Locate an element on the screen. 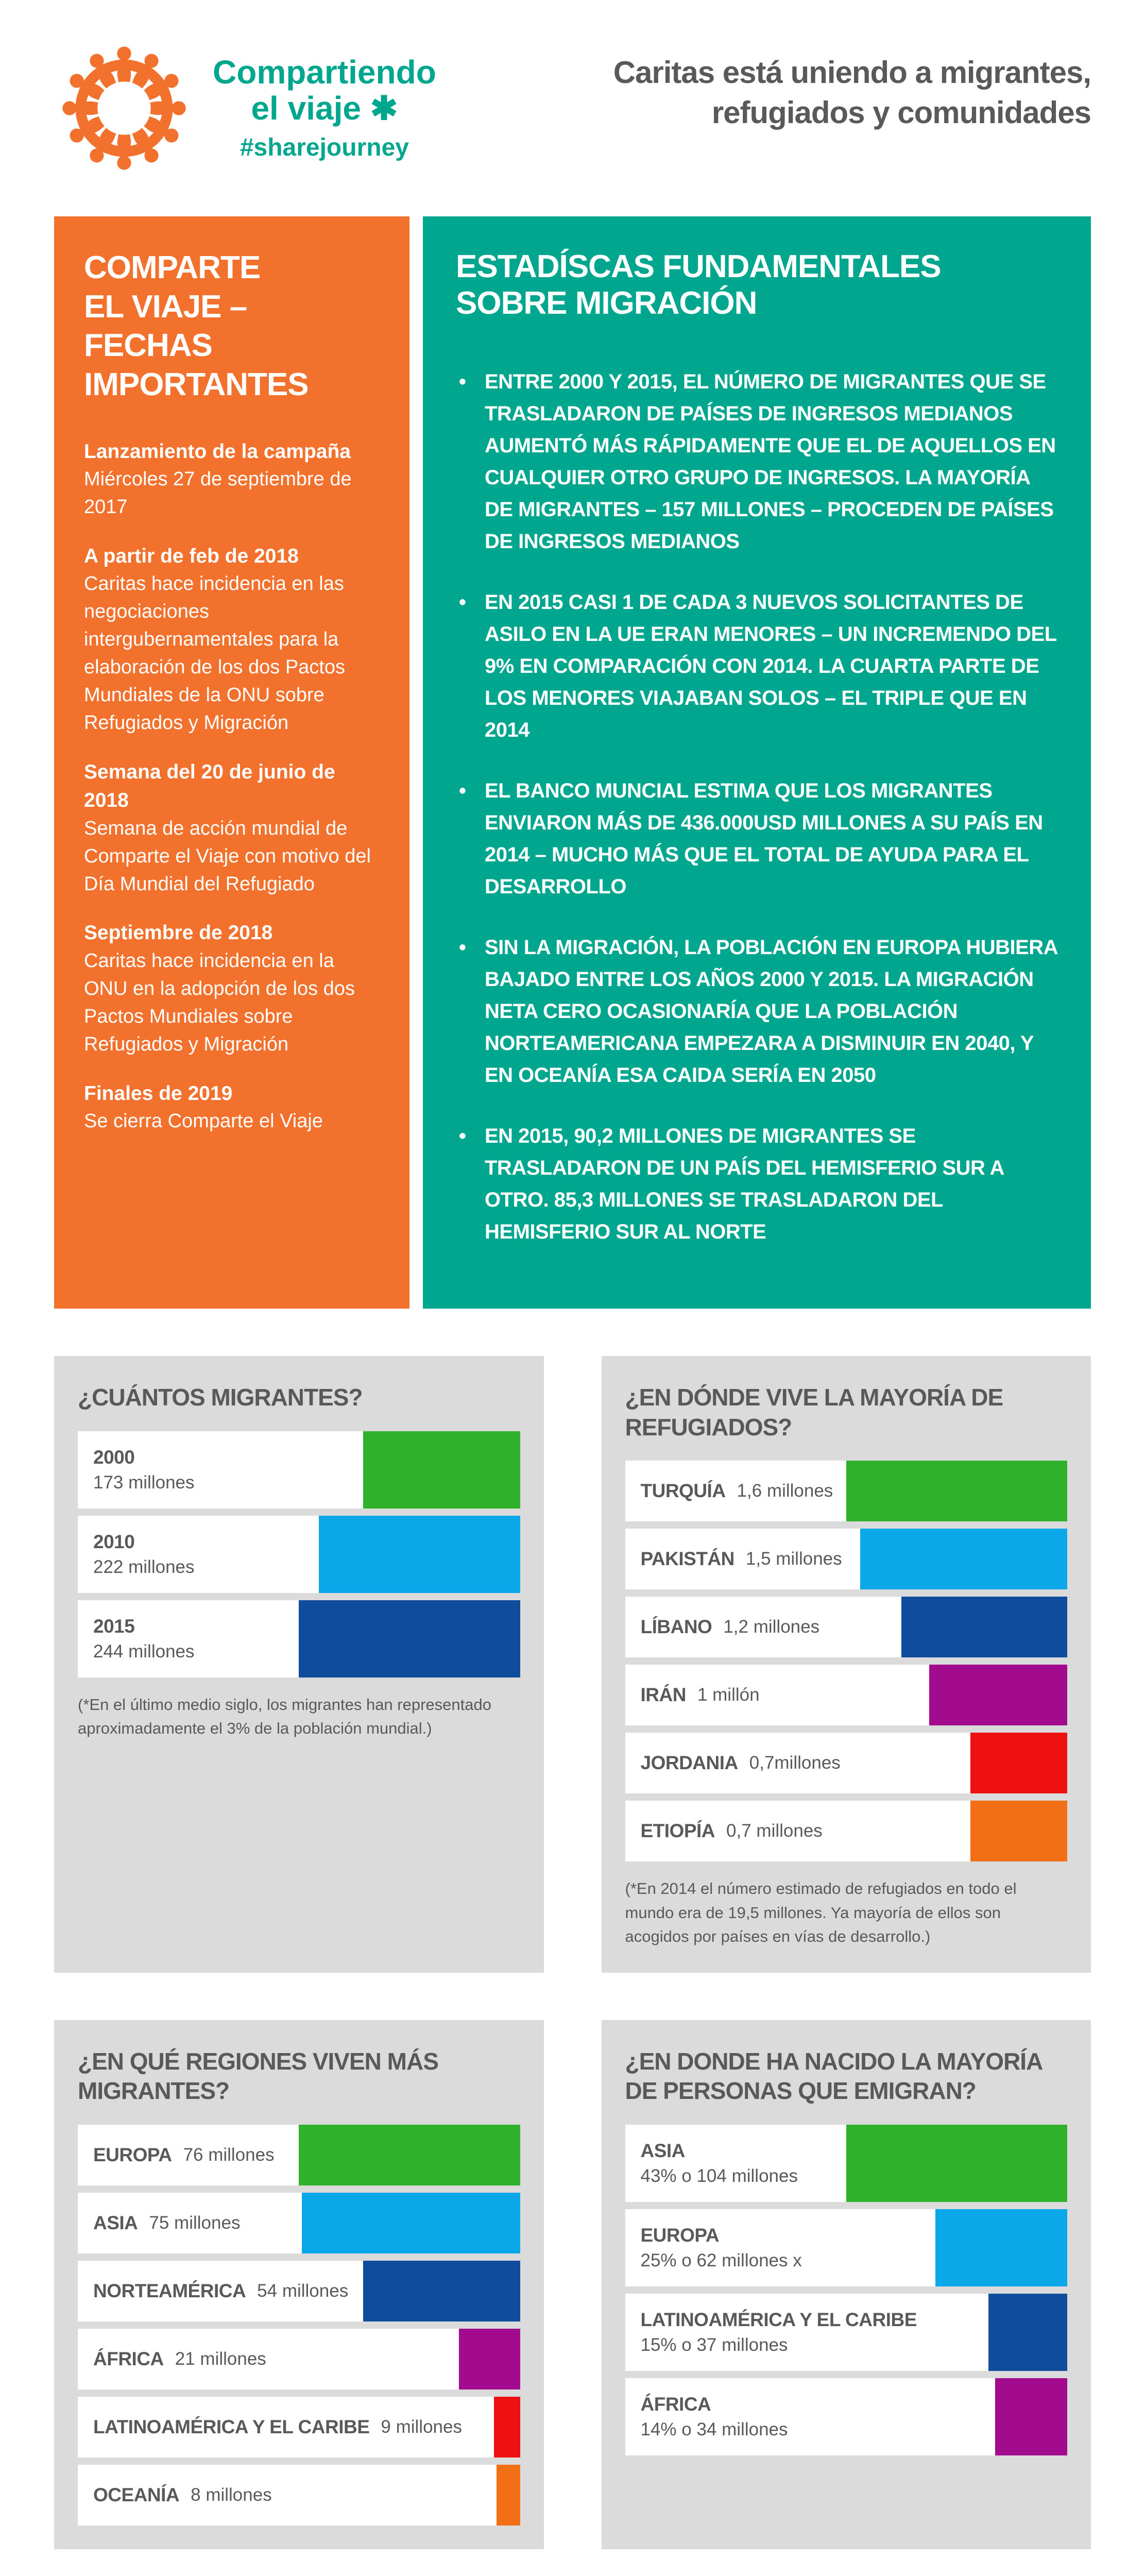 Image resolution: width=1145 pixels, height=2576 pixels. bar-name: EUROPA is located at coordinates (680, 2235).